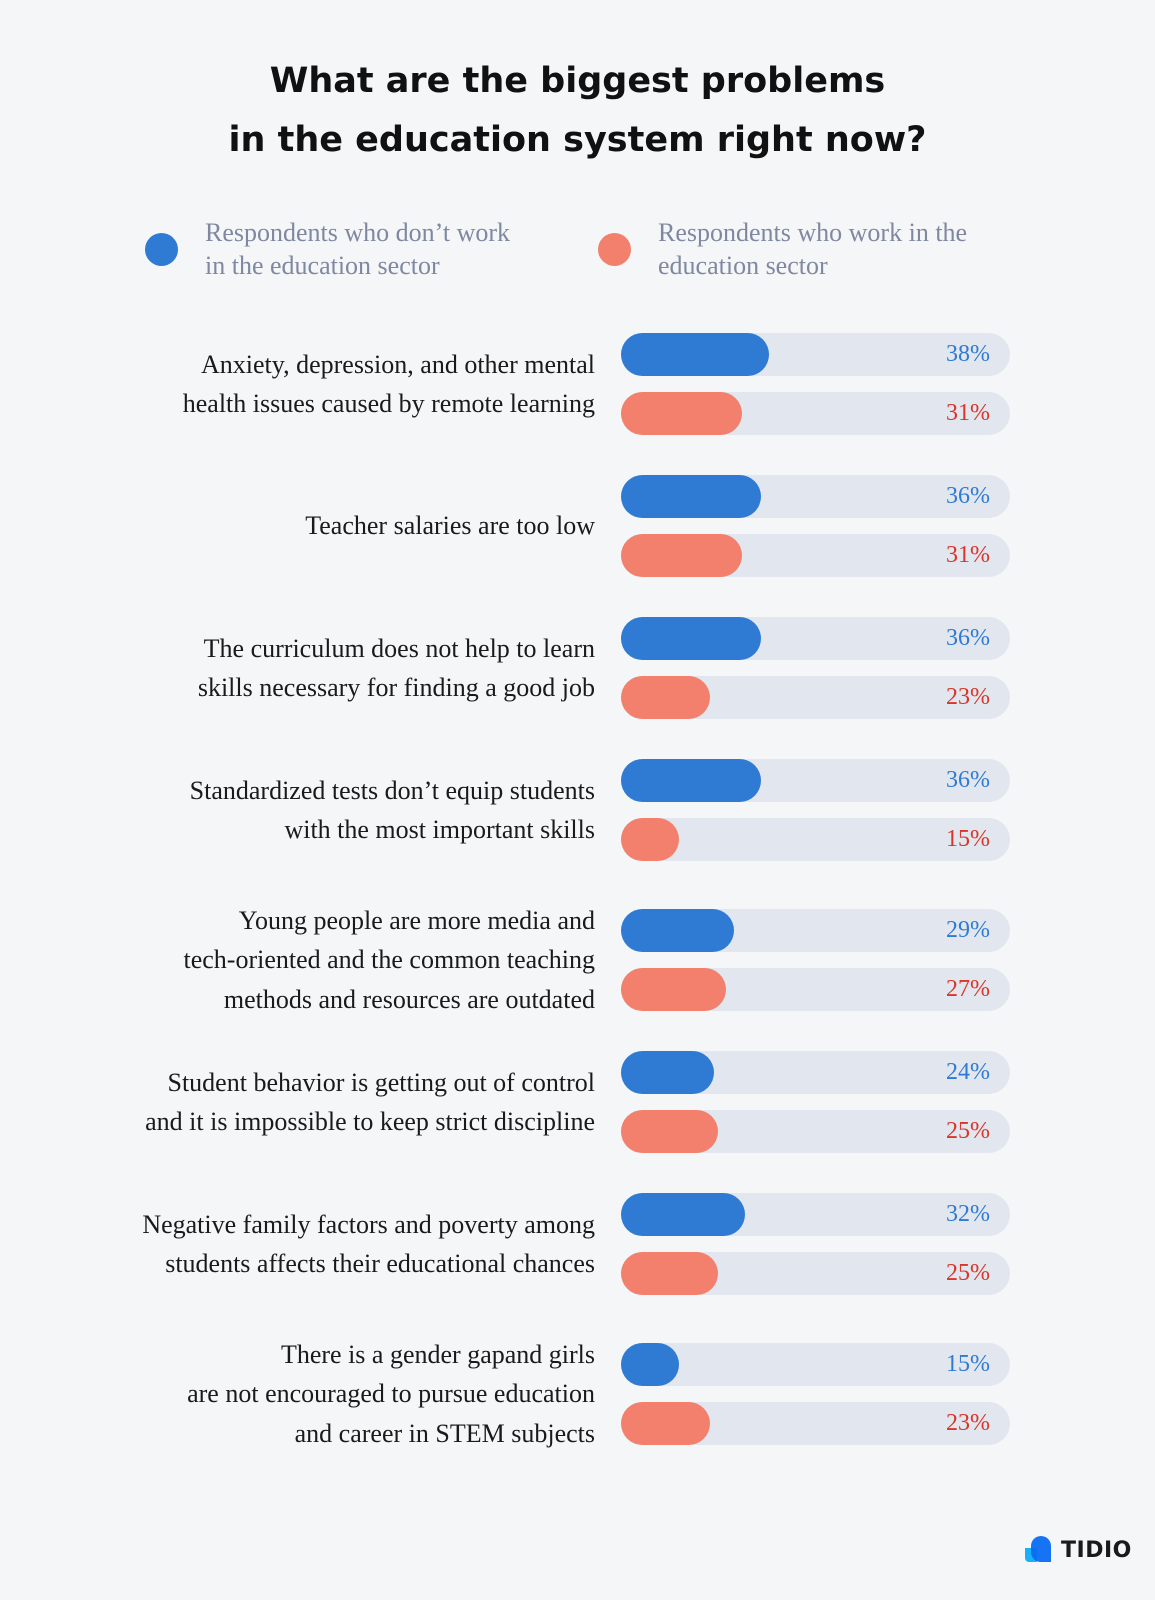 The image size is (1155, 1600). Describe the element at coordinates (577, 81) in the screenshot. I see `chart-title-line-1: What are the biggest problems` at that location.